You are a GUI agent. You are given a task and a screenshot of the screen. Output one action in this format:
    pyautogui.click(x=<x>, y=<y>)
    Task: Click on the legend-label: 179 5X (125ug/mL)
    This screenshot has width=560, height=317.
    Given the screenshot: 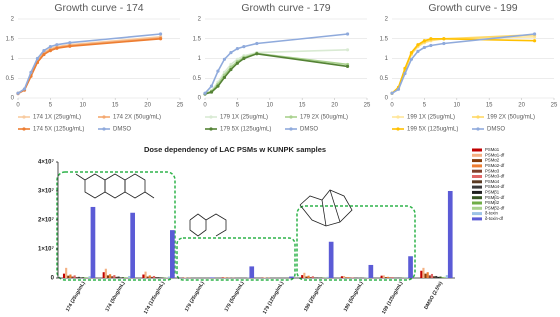 What is the action you would take?
    pyautogui.click(x=245, y=130)
    